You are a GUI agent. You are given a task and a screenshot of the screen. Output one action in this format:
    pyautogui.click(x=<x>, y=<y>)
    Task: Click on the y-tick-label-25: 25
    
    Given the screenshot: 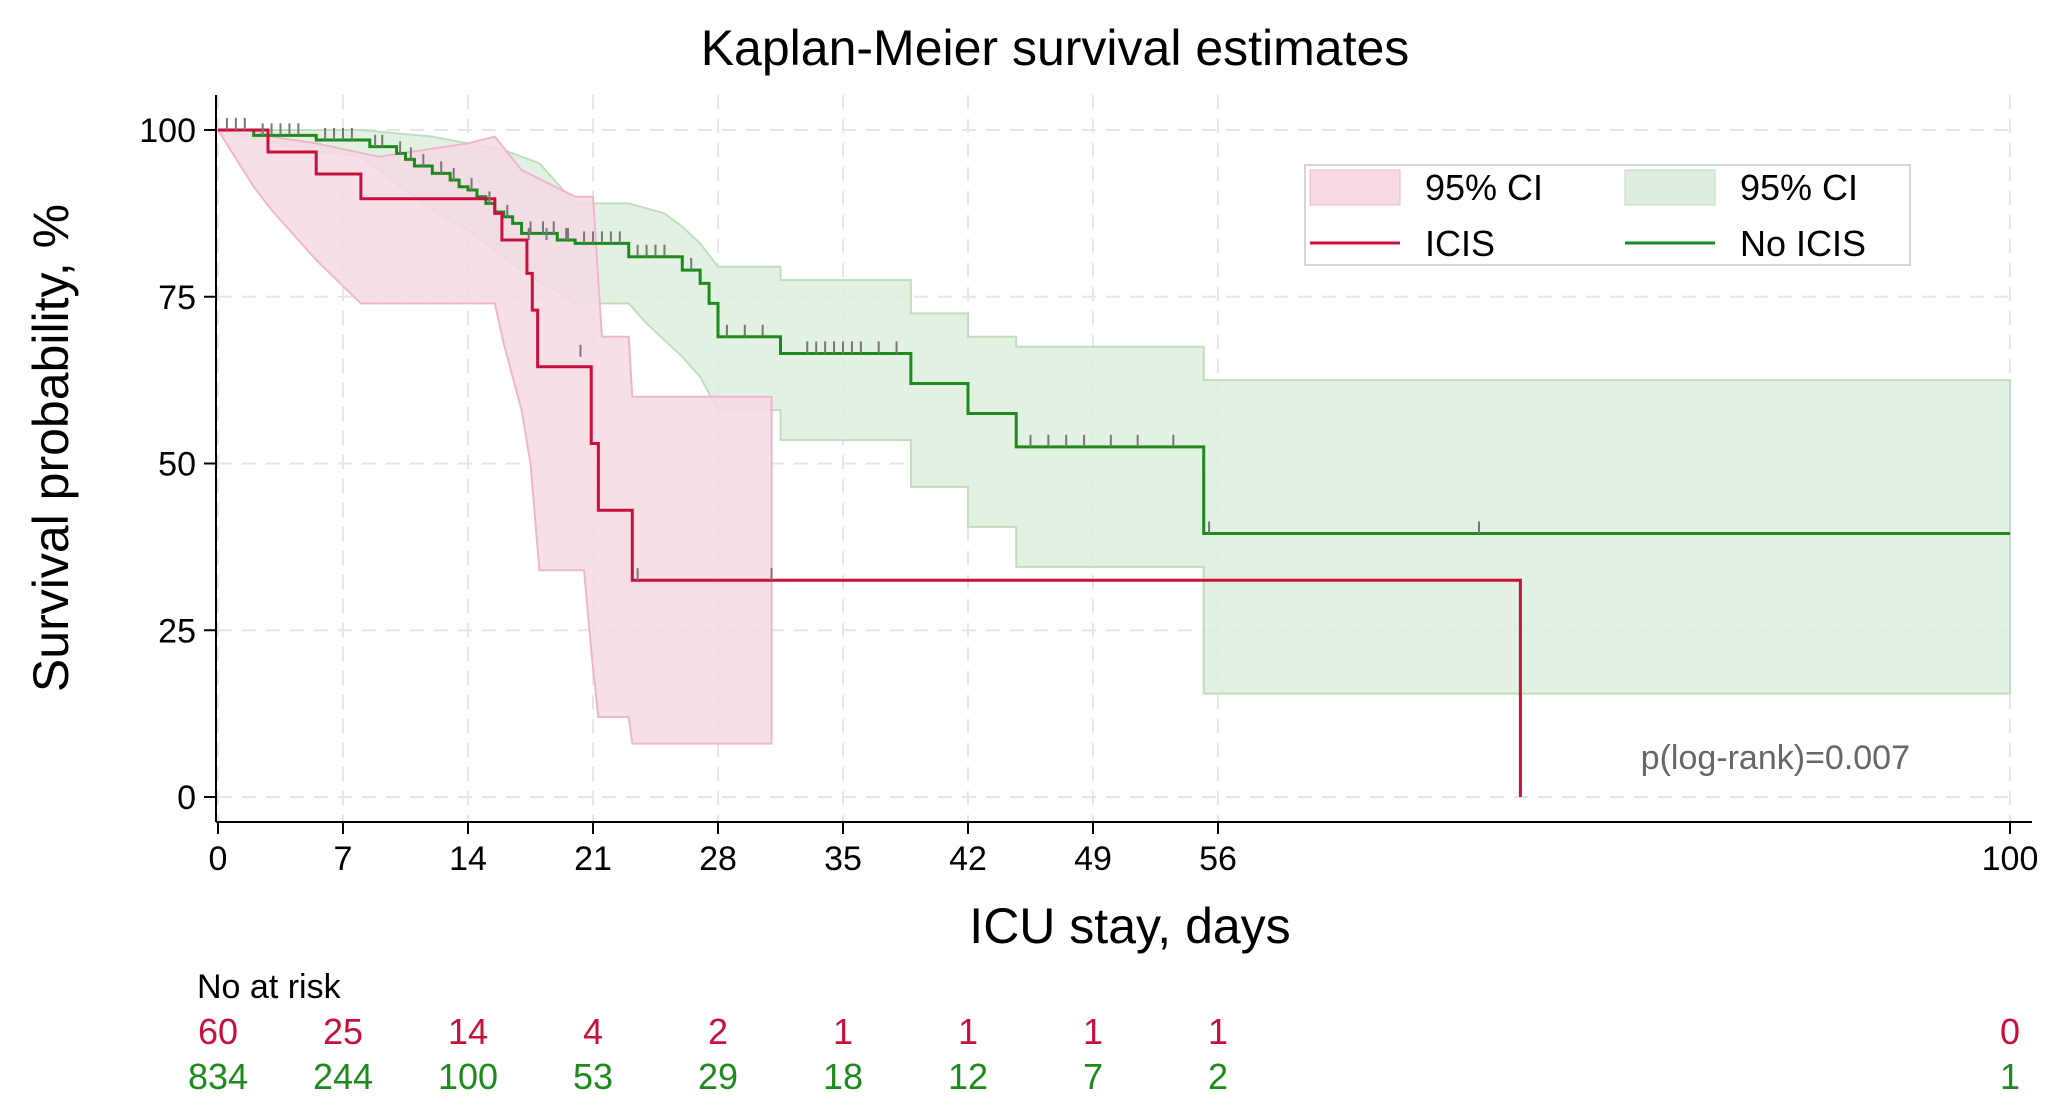 What is the action you would take?
    pyautogui.click(x=177, y=631)
    